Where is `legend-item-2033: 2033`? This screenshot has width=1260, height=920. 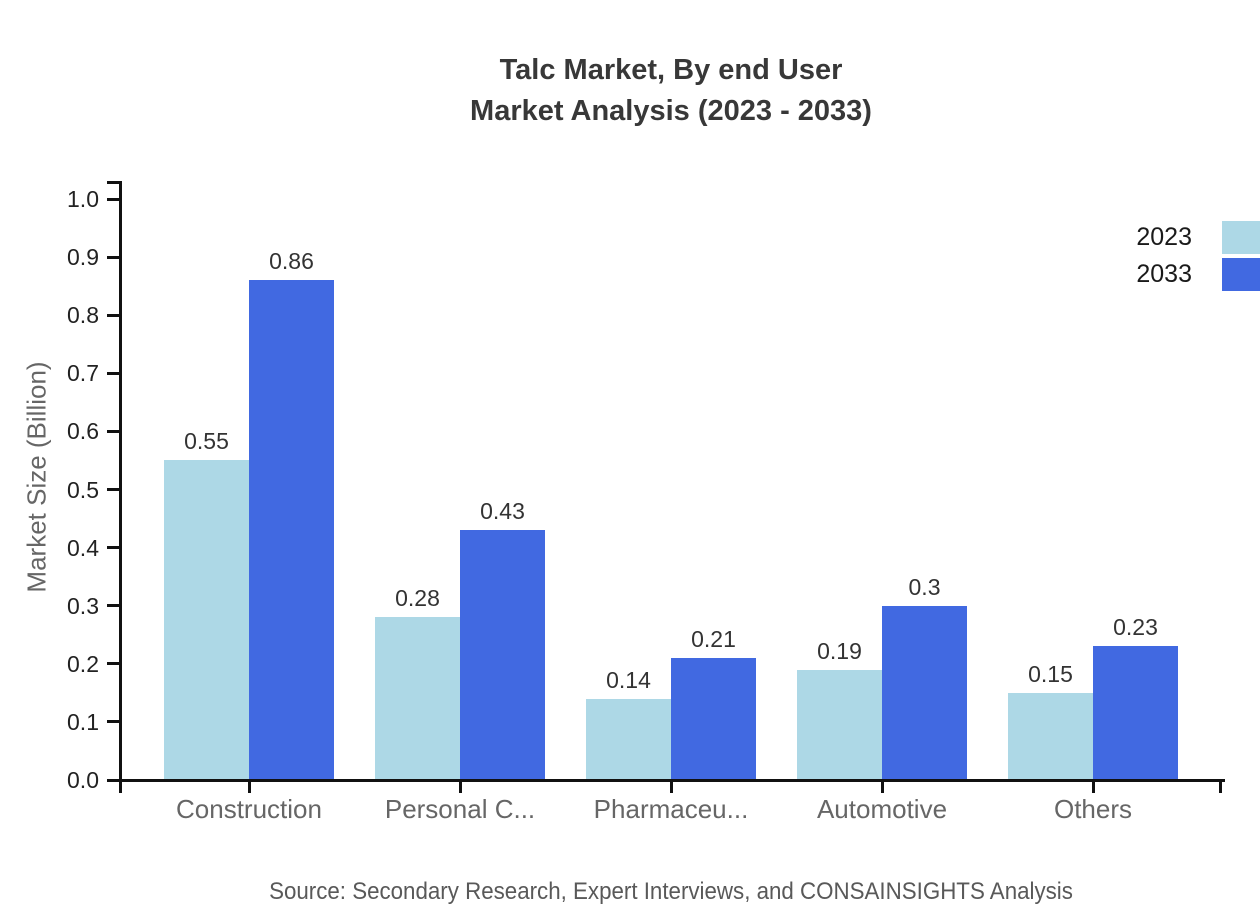 legend-item-2033: 2033 is located at coordinates (1198, 274).